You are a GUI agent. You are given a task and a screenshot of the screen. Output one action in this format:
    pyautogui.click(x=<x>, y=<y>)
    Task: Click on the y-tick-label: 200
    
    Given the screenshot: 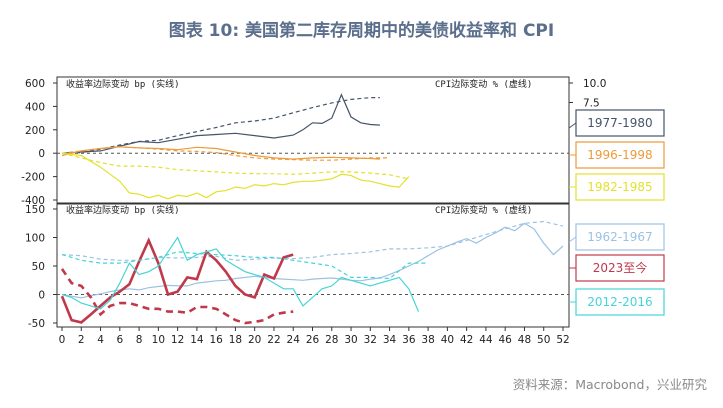 What is the action you would take?
    pyautogui.click(x=35, y=131)
    